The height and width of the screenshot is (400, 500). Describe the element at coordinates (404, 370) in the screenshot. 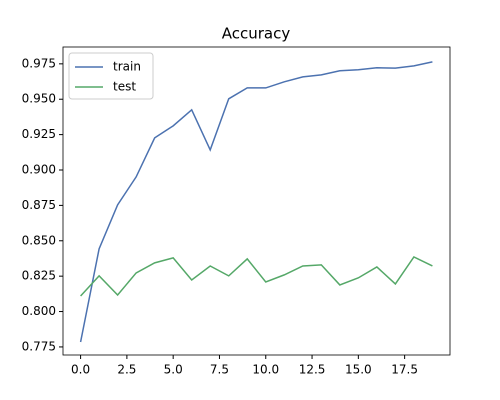

I see `x-tick-label: 17.5` at that location.